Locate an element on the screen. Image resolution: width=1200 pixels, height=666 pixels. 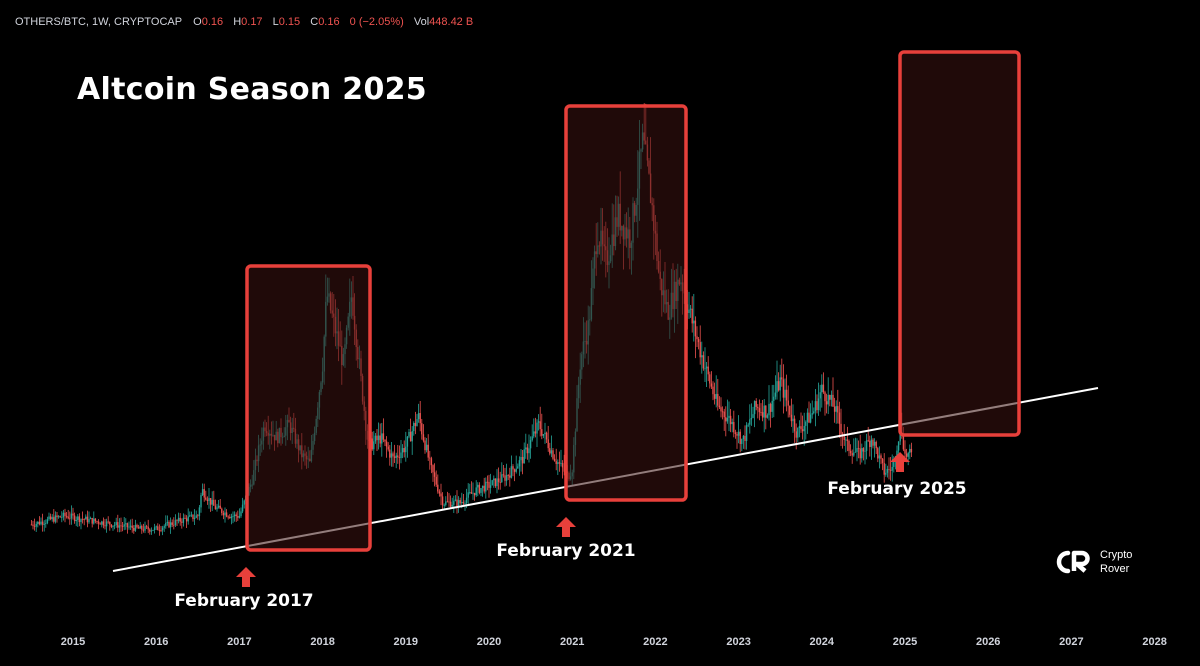
x-tick-label: 2017 is located at coordinates (239, 642).